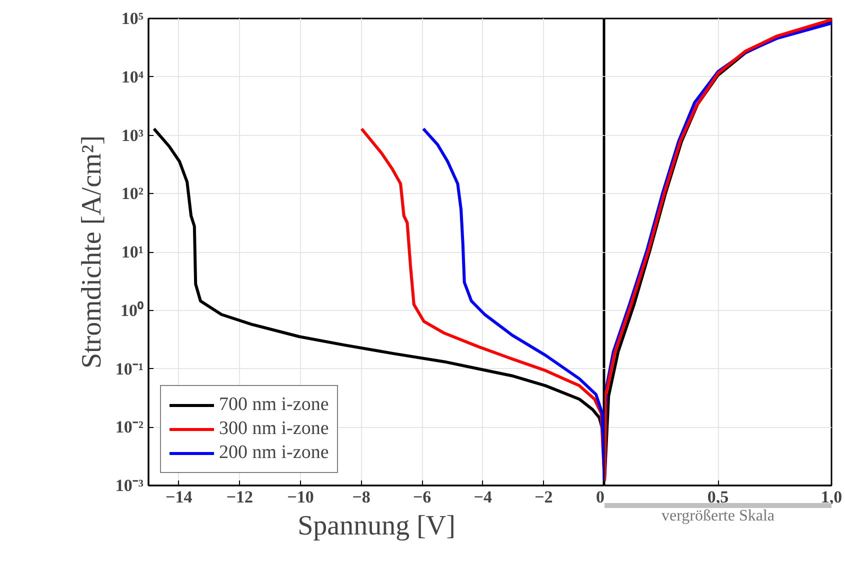  Describe the element at coordinates (718, 516) in the screenshot. I see `text: vergrößerte Skala` at that location.